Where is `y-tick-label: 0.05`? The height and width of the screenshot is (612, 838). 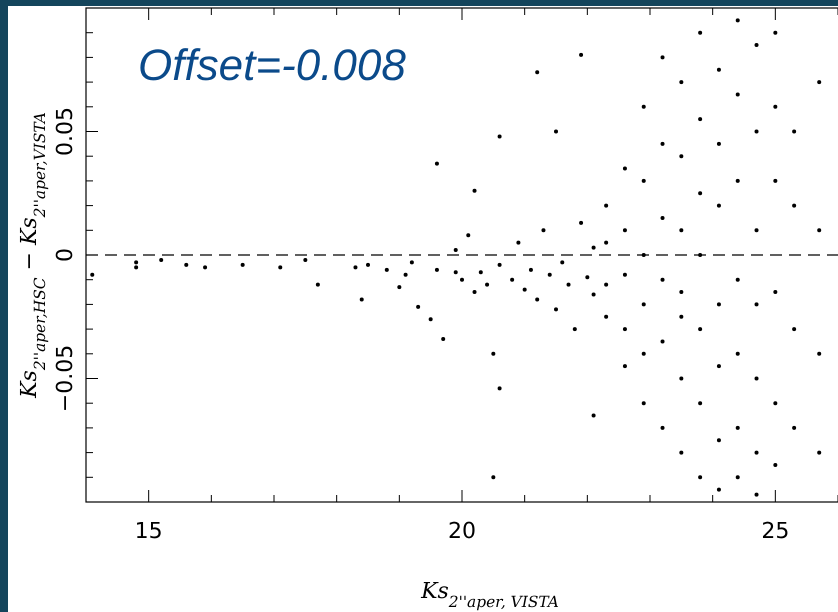
y-tick-label: 0.05 is located at coordinates (65, 131).